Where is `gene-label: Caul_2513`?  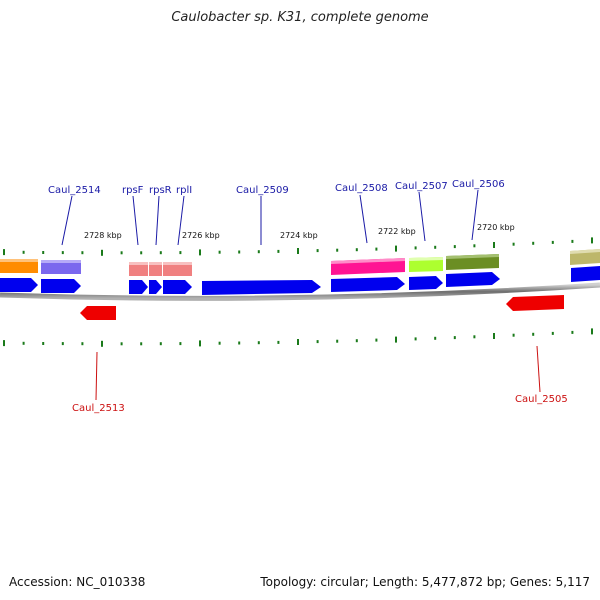 gene-label: Caul_2513 is located at coordinates (98, 408).